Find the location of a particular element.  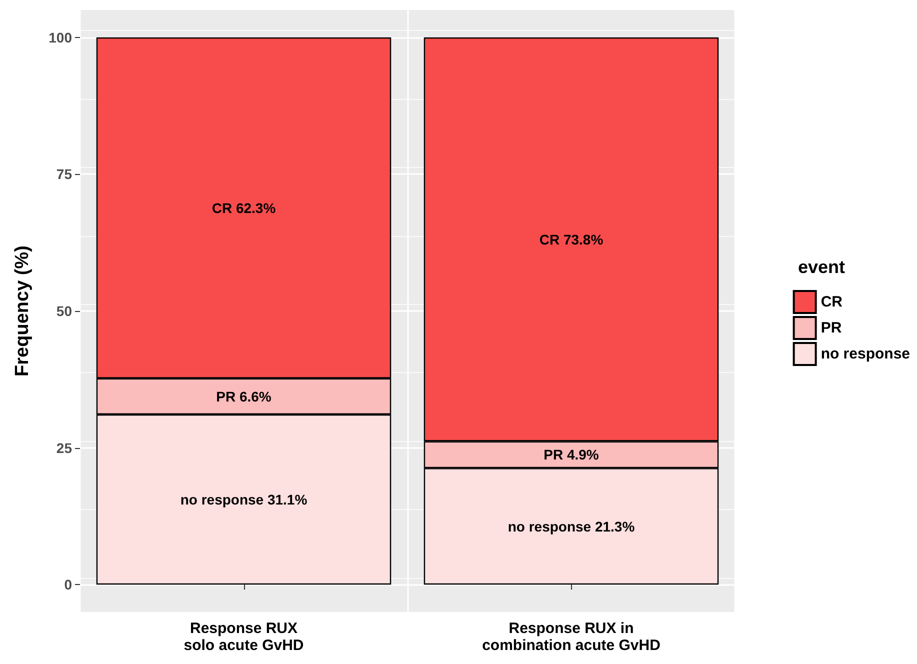

data-label: no response 21.3% is located at coordinates (572, 526).